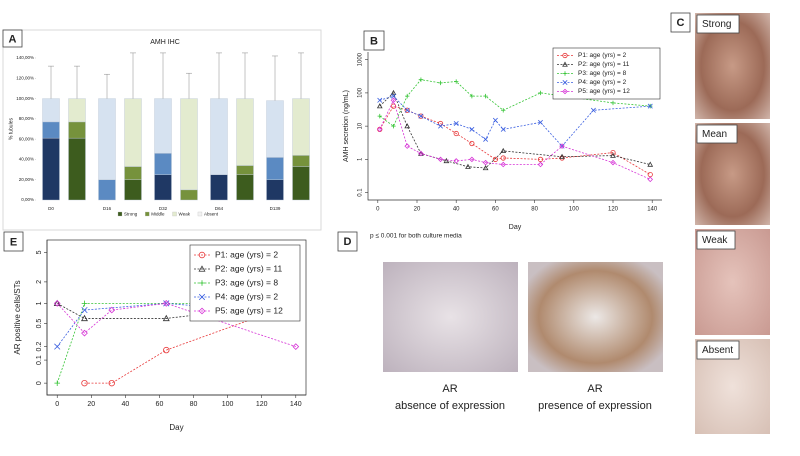 Image resolution: width=800 pixels, height=456 pixels. I want to click on x-axis-label: Day, so click(515, 227).